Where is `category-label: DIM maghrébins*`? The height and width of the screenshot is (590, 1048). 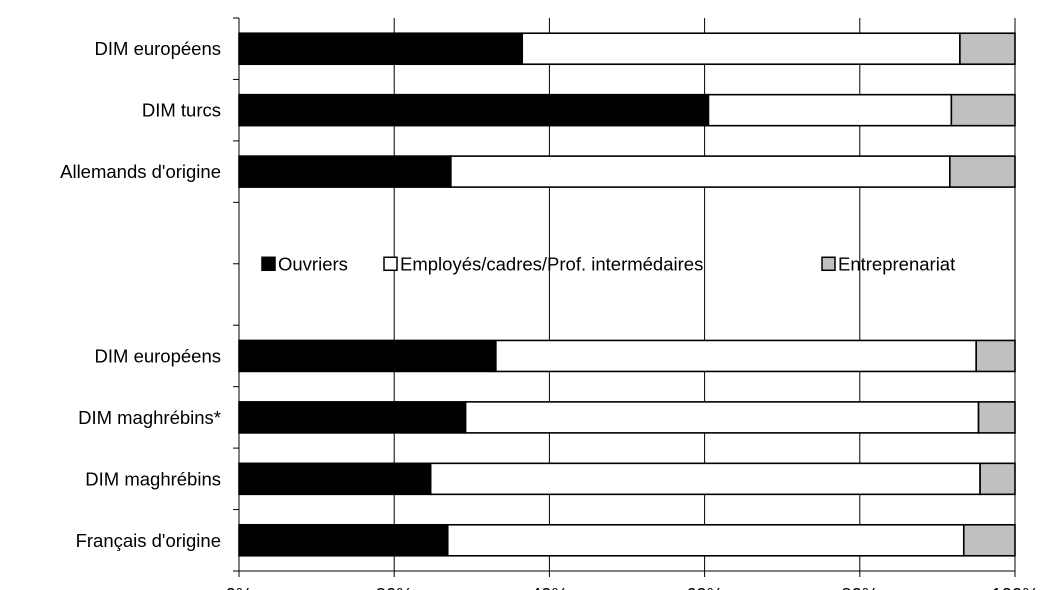
category-label: DIM maghrébins* is located at coordinates (149, 417).